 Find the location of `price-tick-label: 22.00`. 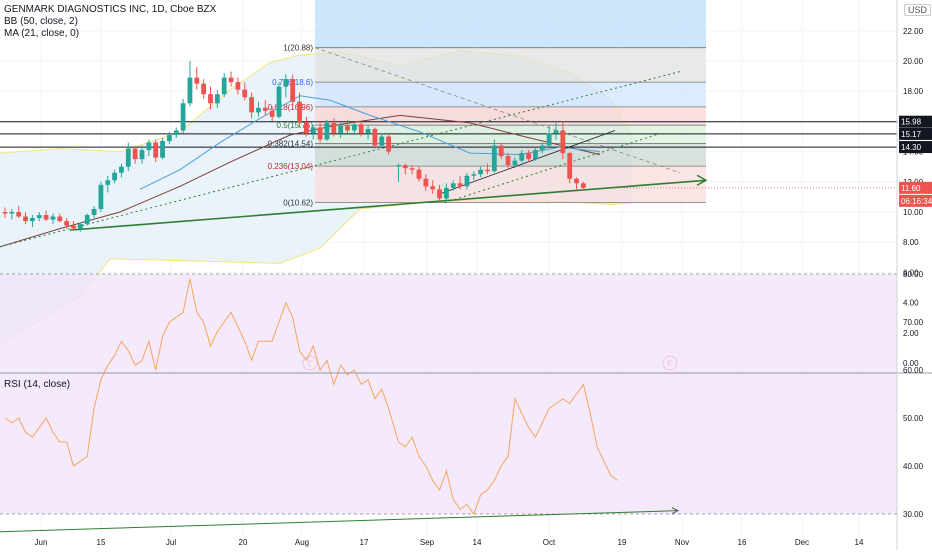

price-tick-label: 22.00 is located at coordinates (913, 31).